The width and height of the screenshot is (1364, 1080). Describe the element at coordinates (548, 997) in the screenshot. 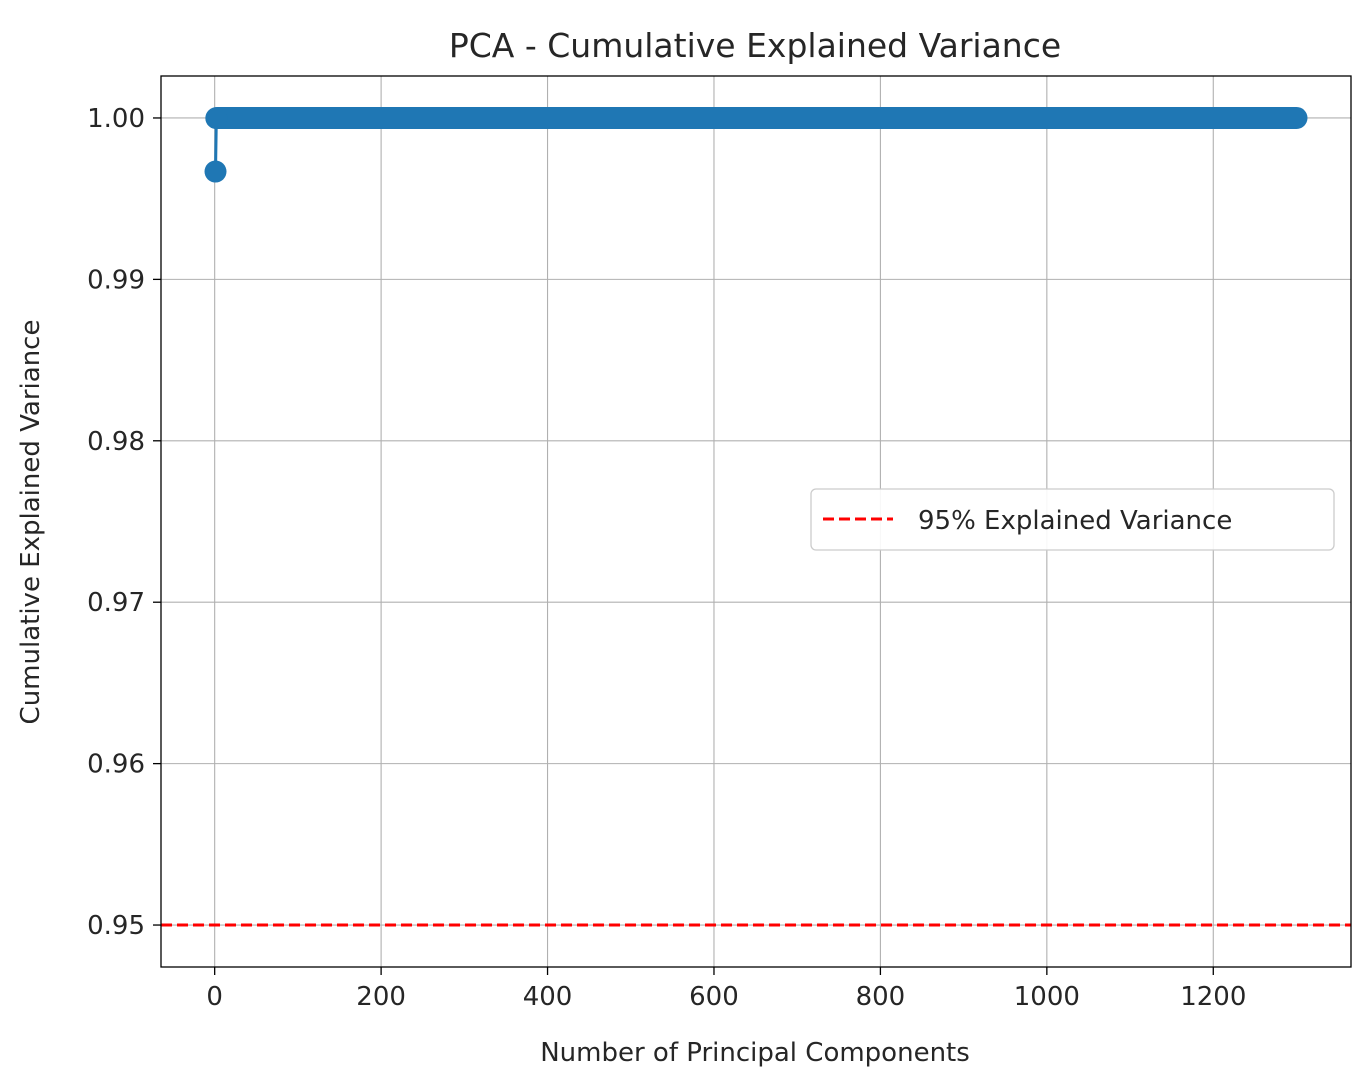

I see `x-tick-label: 400` at that location.